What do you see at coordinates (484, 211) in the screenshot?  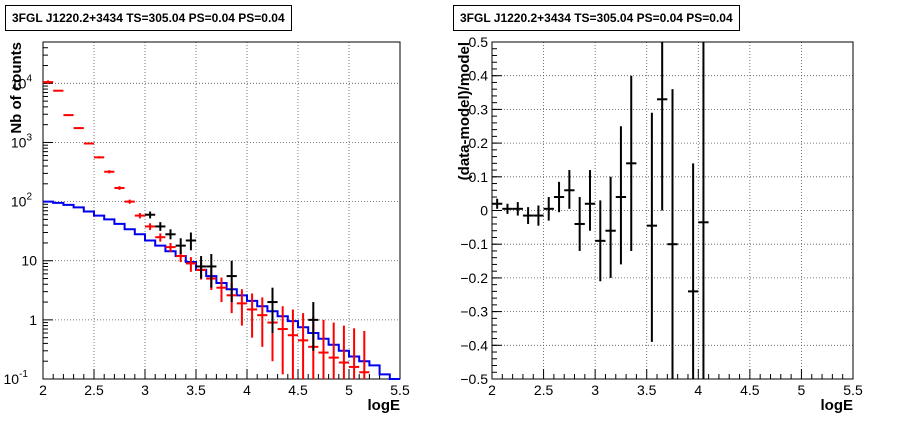 I see `y-tick-label: 0` at bounding box center [484, 211].